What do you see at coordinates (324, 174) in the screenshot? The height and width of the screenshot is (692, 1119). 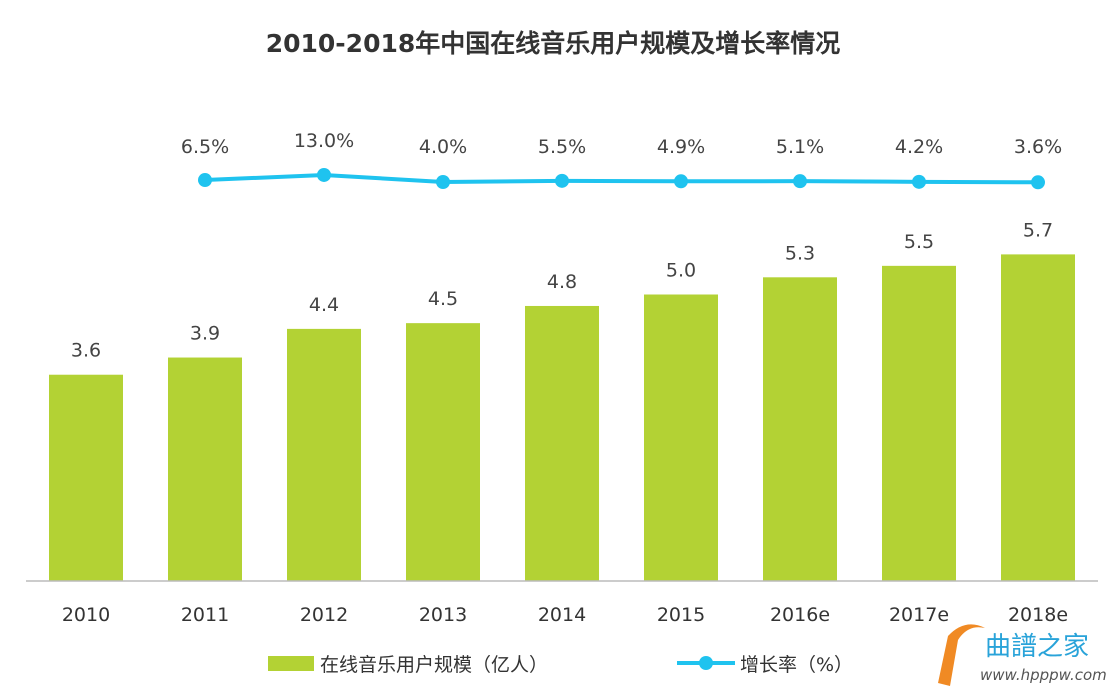 I see `growth-point-2012` at bounding box center [324, 174].